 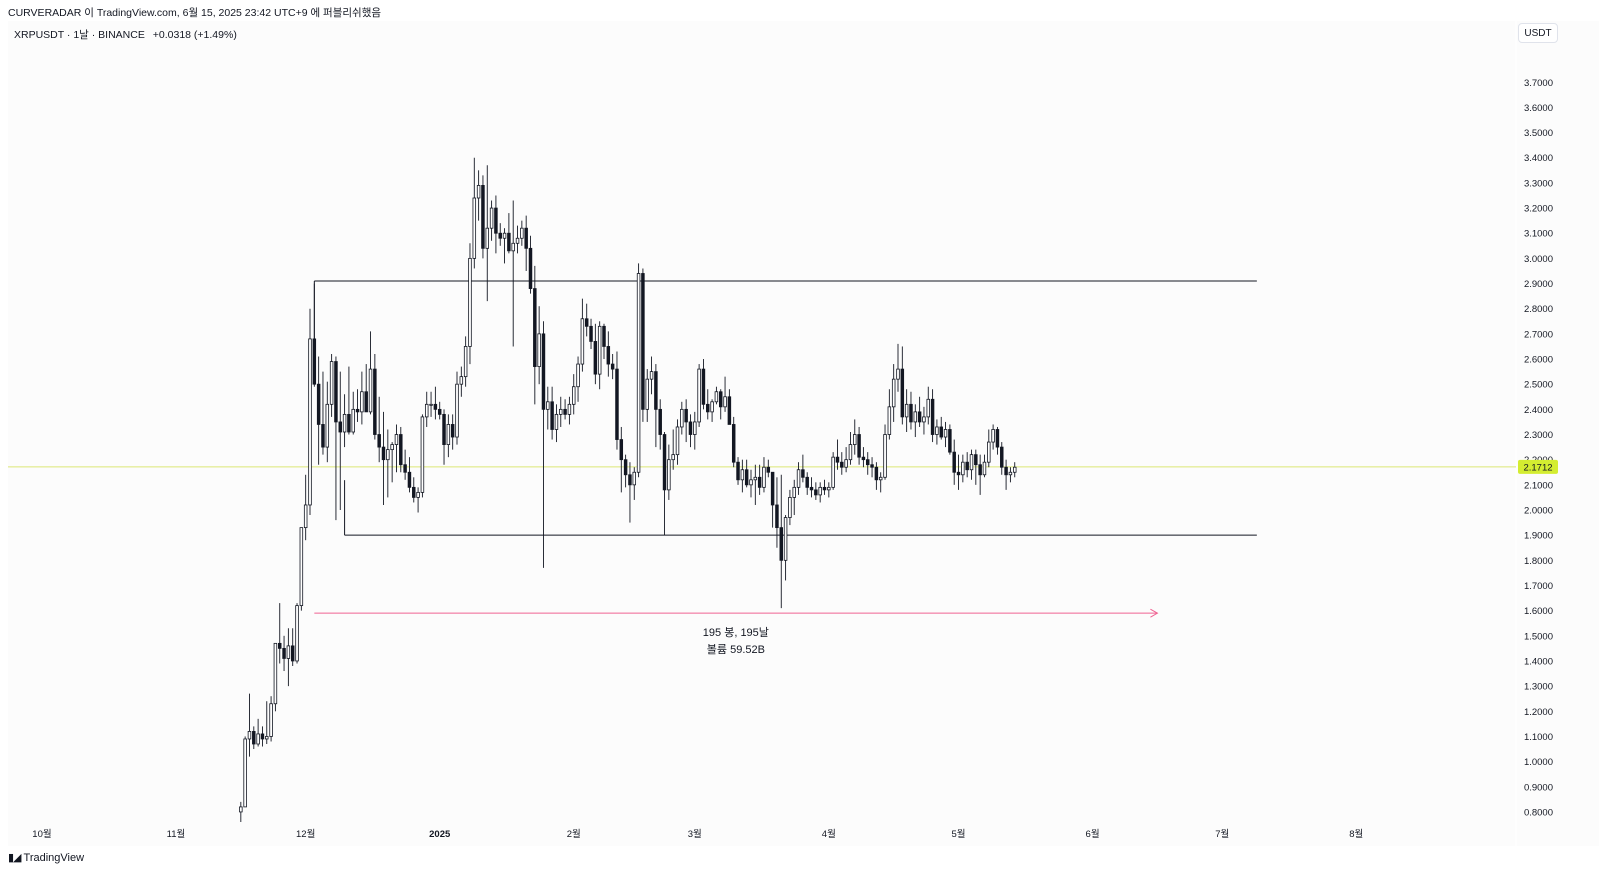 I want to click on time-tick-label: 2월, so click(x=574, y=834).